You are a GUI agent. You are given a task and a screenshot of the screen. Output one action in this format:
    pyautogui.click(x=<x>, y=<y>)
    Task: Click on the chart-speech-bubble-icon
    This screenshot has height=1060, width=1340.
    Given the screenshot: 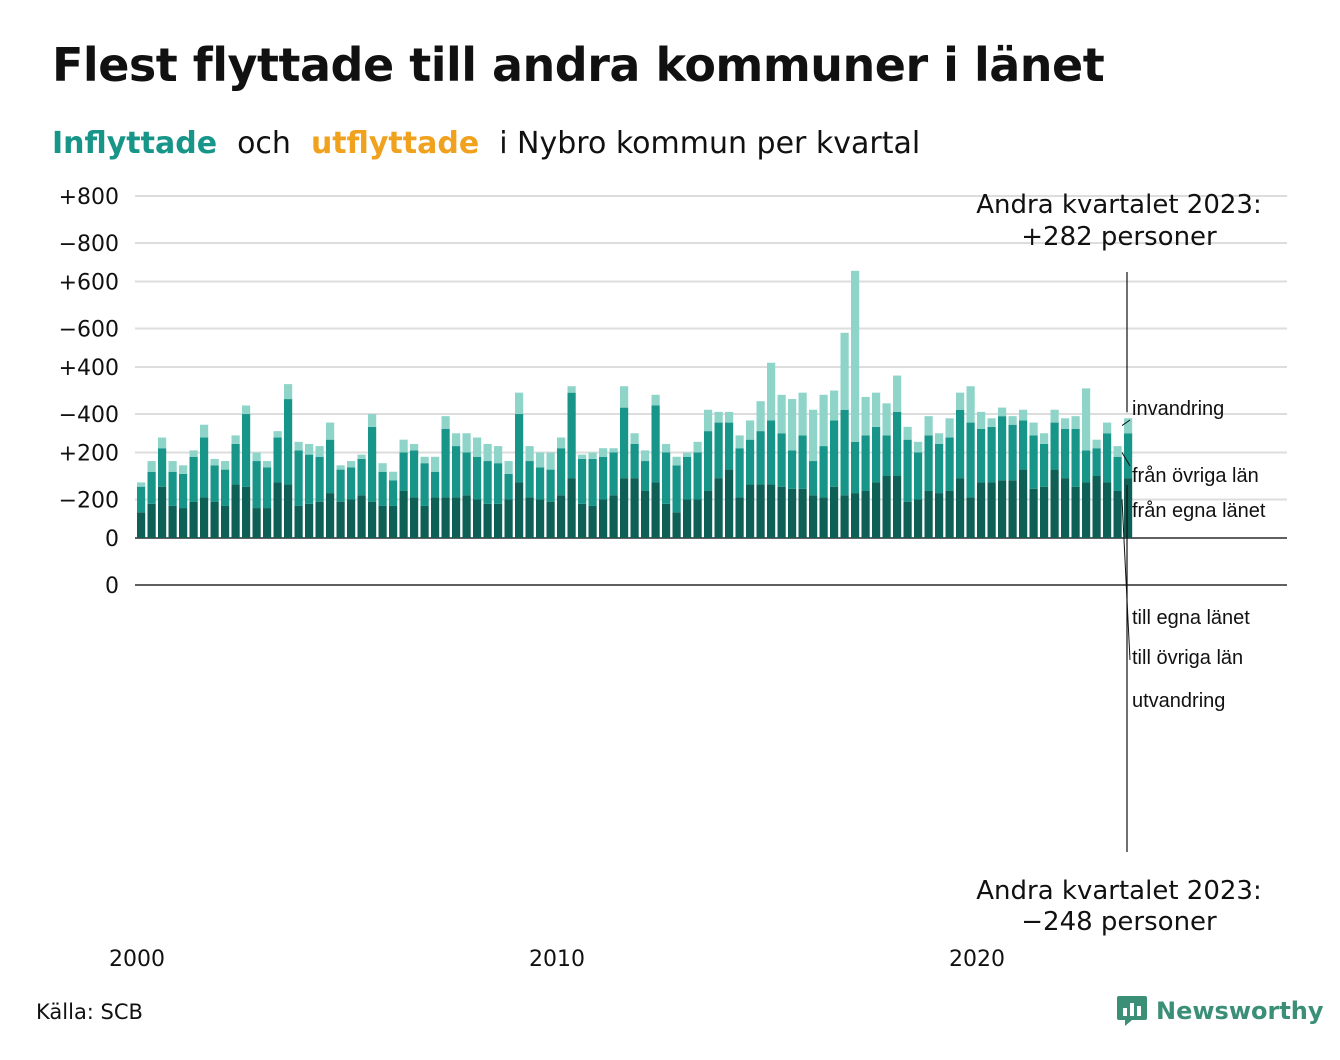 What is the action you would take?
    pyautogui.click(x=1132, y=1011)
    